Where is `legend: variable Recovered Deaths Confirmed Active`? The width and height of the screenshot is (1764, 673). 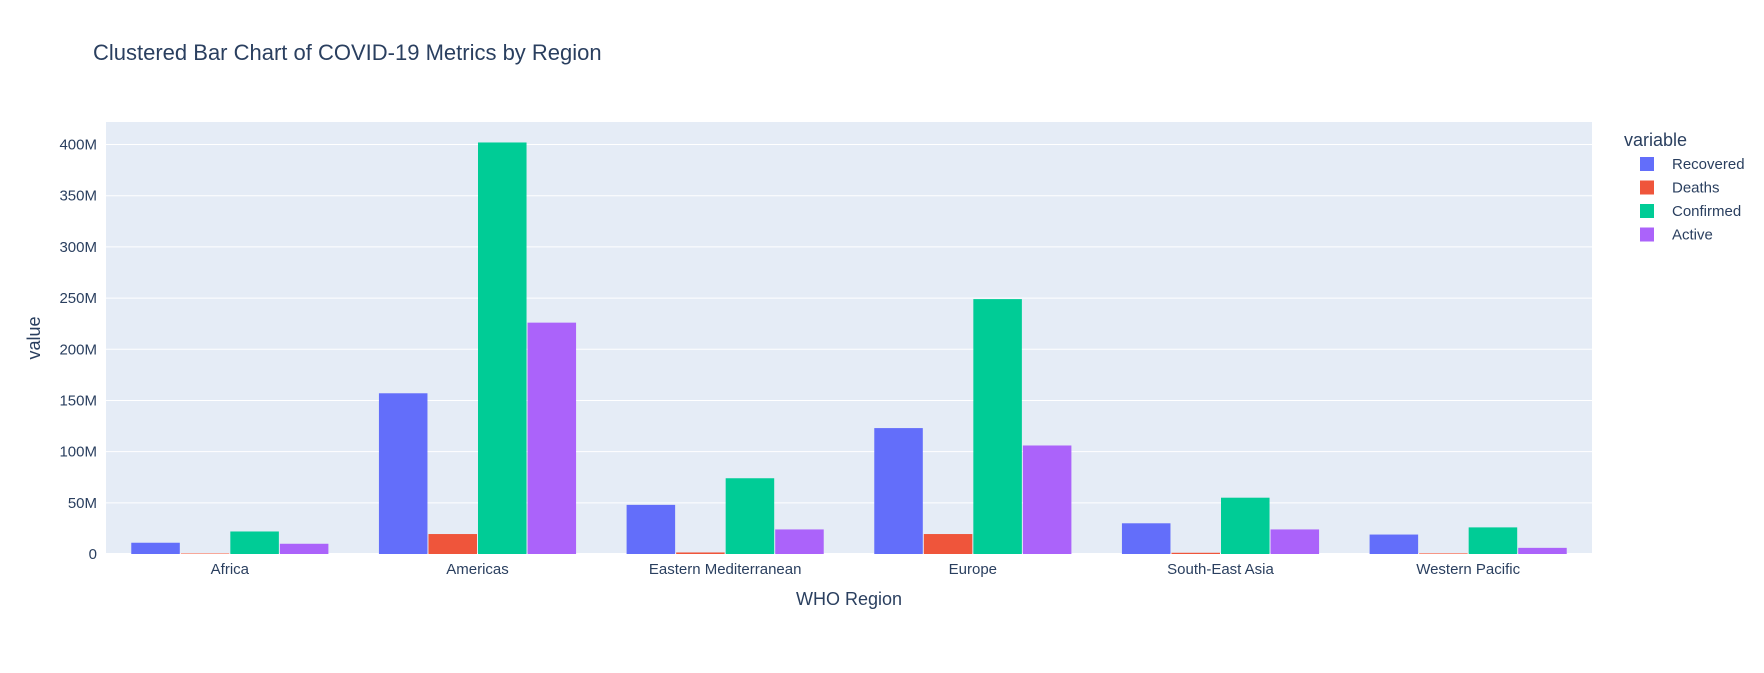
legend: variable Recovered Deaths Confirmed Active is located at coordinates (1684, 187).